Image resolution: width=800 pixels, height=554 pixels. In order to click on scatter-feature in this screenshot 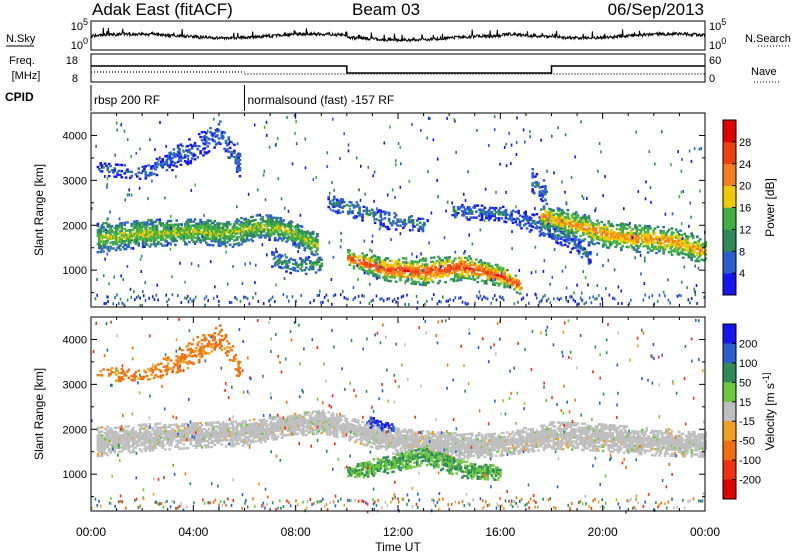, I will do `click(376, 214)`.